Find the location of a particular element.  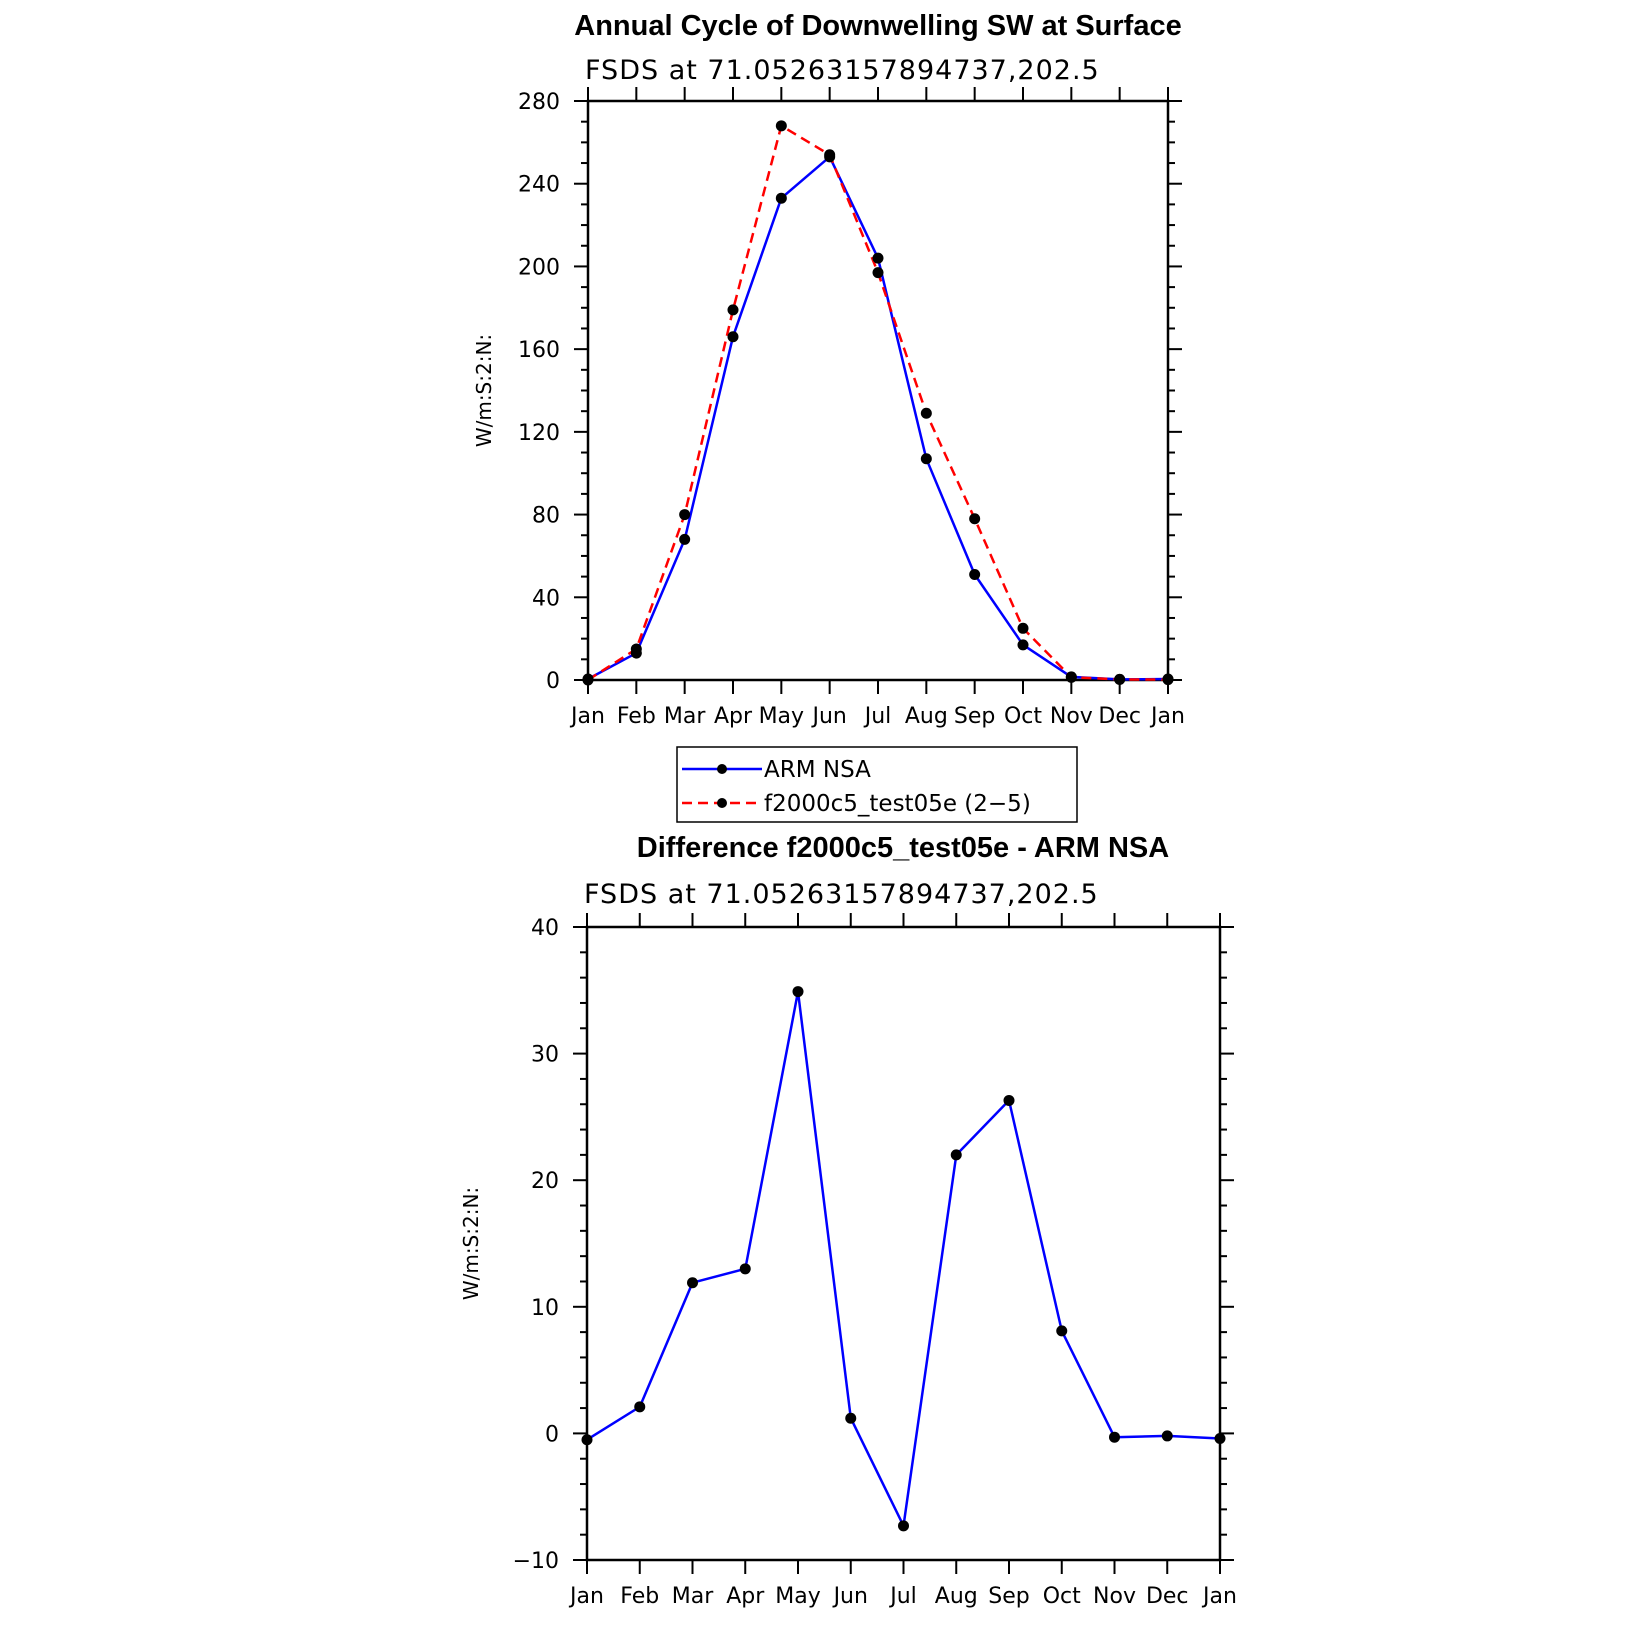

y-tick-label: 30 is located at coordinates (545, 1055).